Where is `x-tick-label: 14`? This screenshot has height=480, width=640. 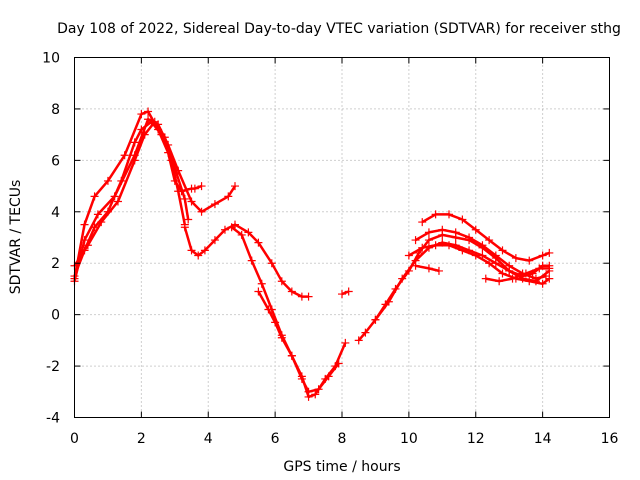 x-tick-label: 14 is located at coordinates (543, 439).